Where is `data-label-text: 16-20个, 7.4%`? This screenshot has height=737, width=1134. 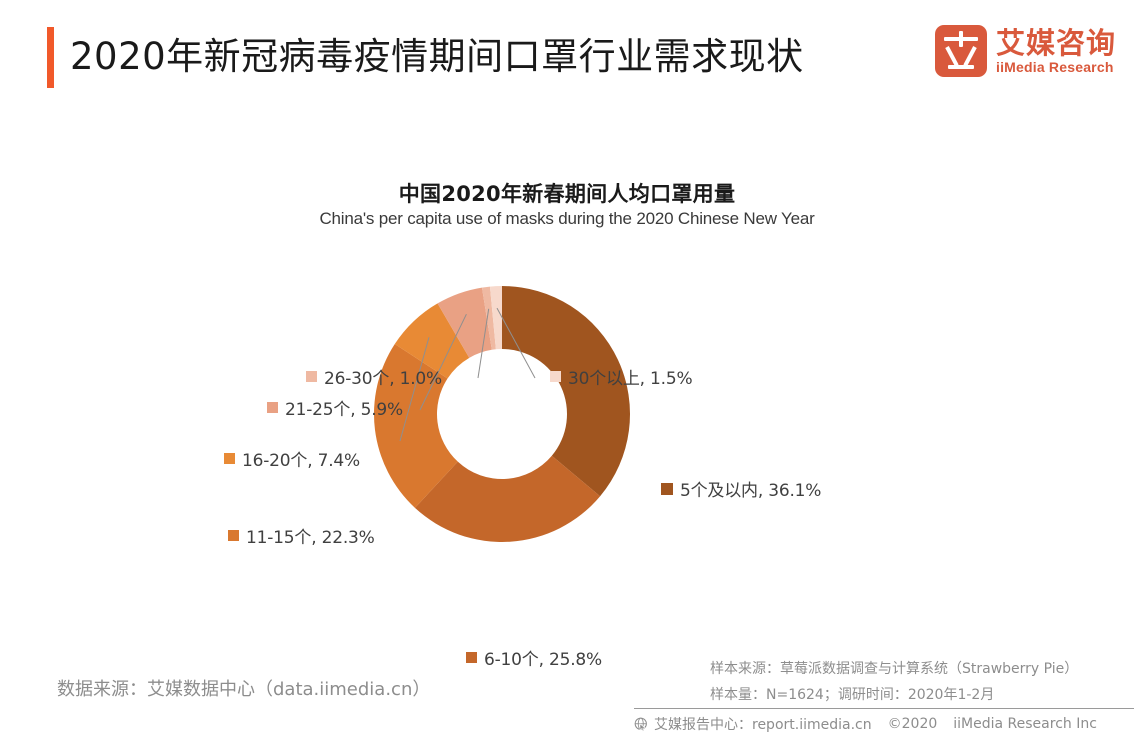 data-label-text: 16-20个, 7.4% is located at coordinates (301, 461).